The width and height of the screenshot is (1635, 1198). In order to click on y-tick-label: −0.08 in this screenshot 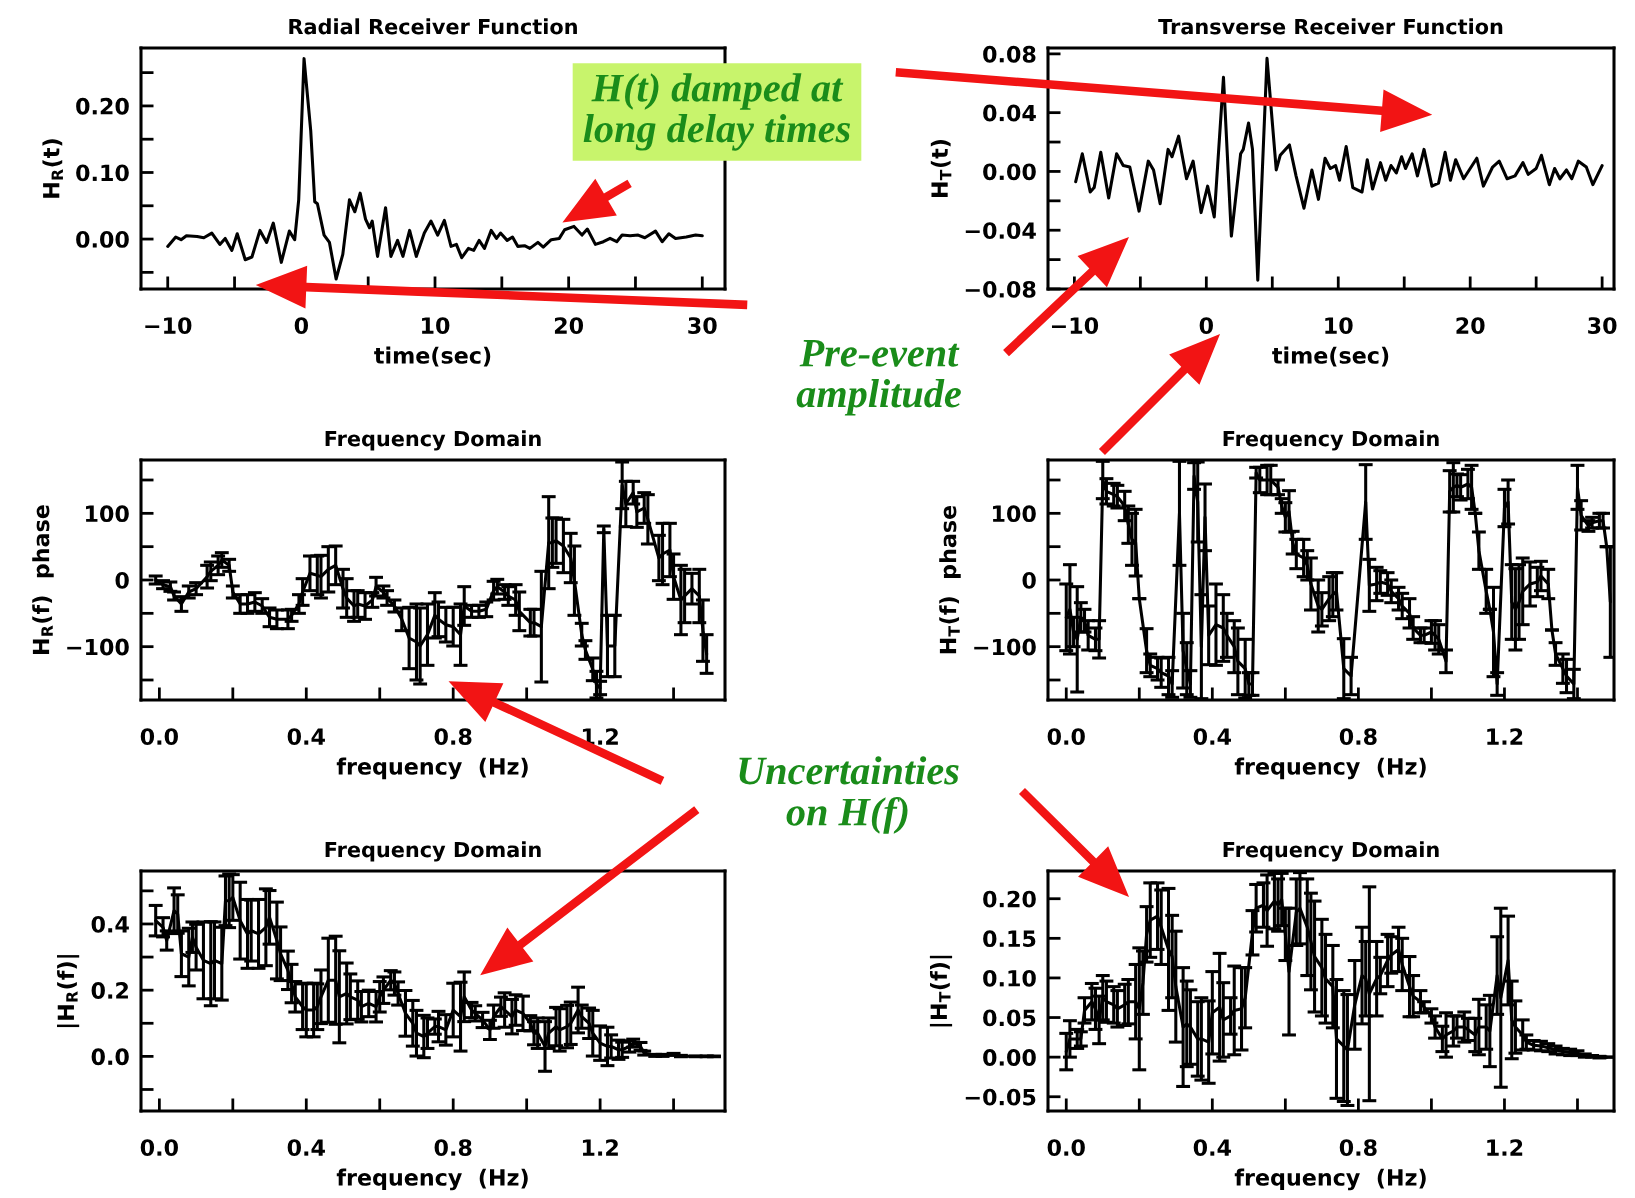, I will do `click(1000, 289)`.